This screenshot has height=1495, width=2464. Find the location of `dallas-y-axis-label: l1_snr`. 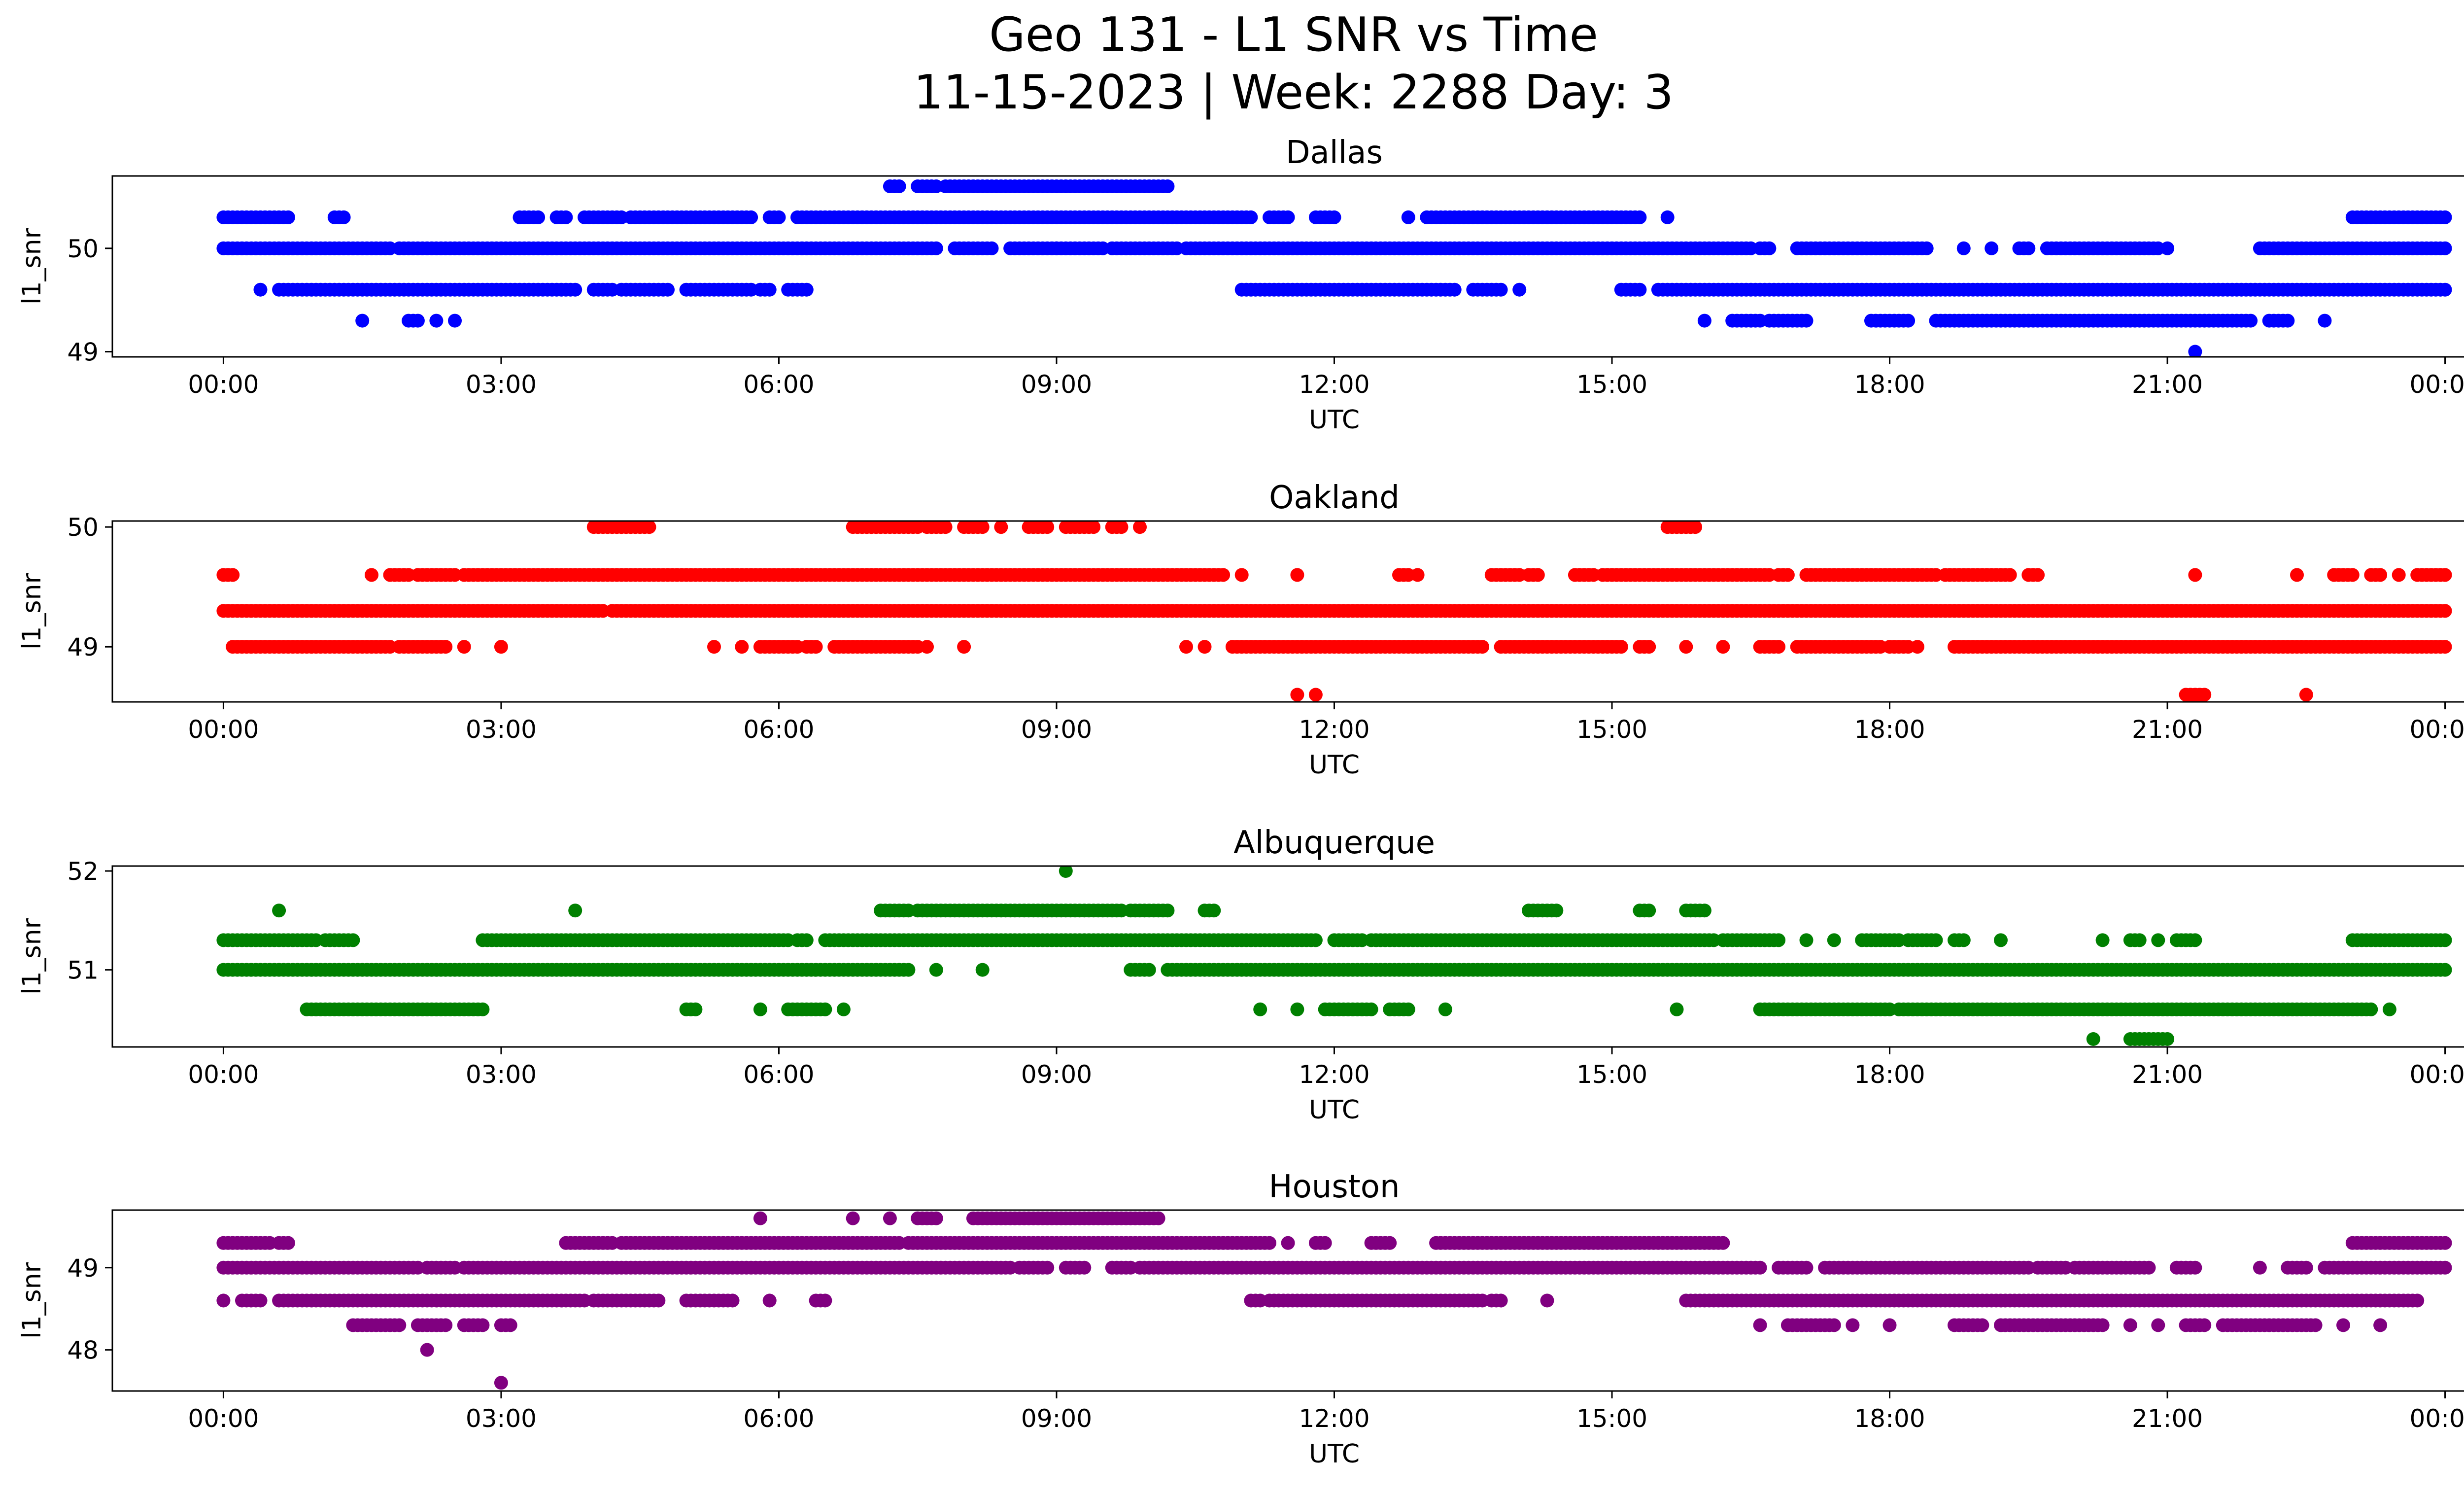

dallas-y-axis-label: l1_snr is located at coordinates (32, 266).